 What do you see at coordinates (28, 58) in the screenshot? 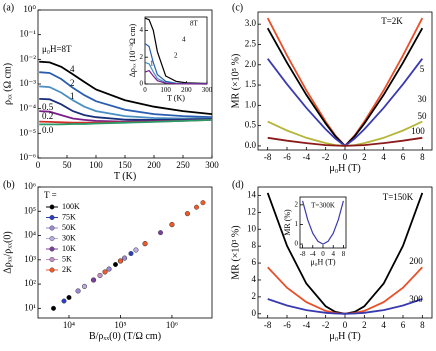
I see `y-tick-label: 10⁻²` at bounding box center [28, 58].